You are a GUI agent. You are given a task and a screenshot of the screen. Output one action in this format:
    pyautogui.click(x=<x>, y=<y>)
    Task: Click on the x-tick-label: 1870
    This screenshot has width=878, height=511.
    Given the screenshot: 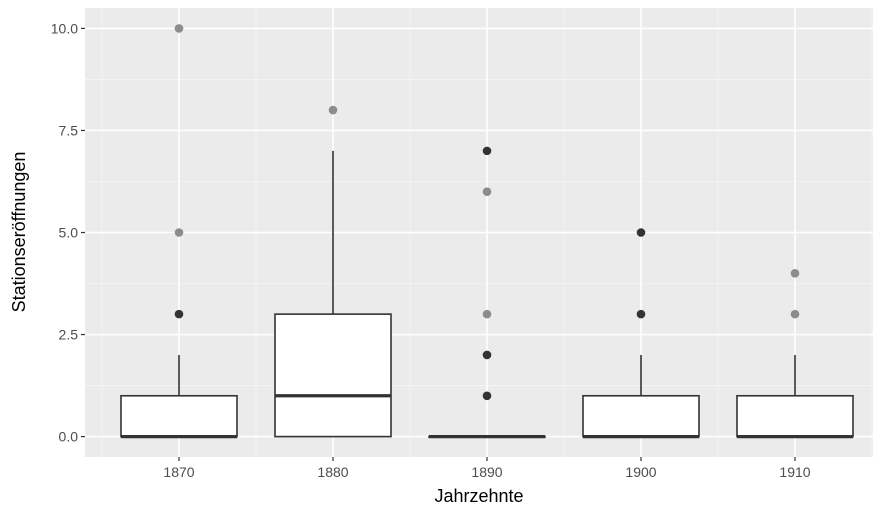 What is the action you would take?
    pyautogui.click(x=178, y=472)
    